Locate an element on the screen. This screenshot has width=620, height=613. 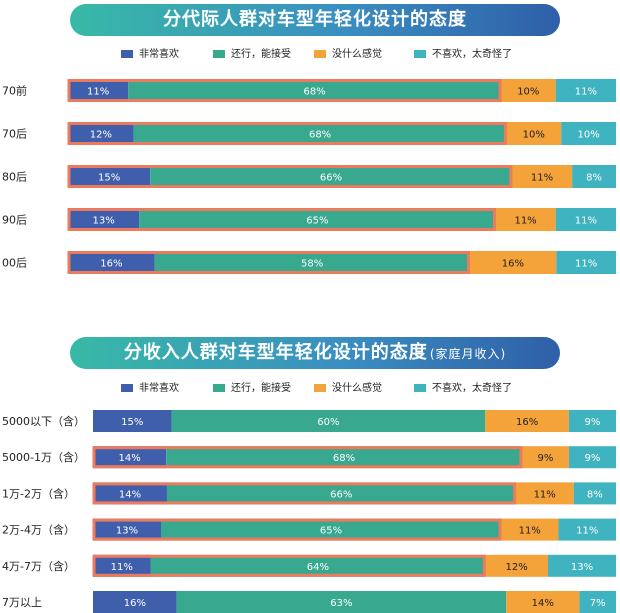
chart2-data-label-dislike: 7% is located at coordinates (598, 603).